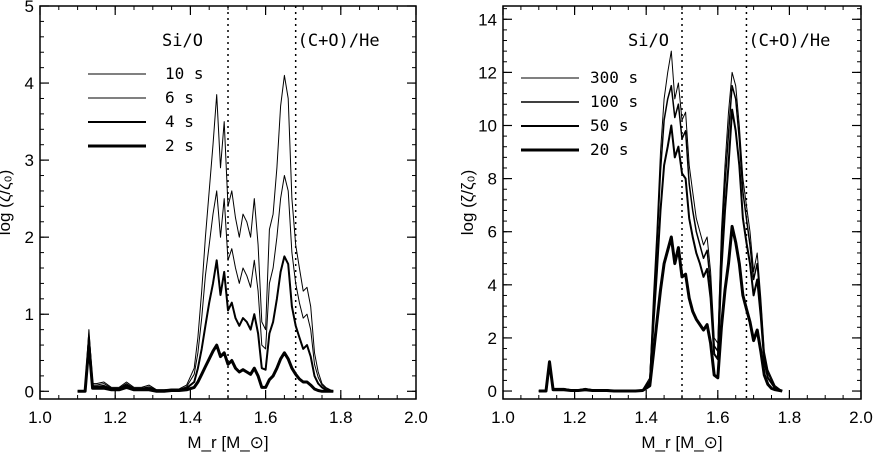 The height and width of the screenshot is (462, 879). Describe the element at coordinates (487, 125) in the screenshot. I see `right-y-tick-label: 10` at that location.